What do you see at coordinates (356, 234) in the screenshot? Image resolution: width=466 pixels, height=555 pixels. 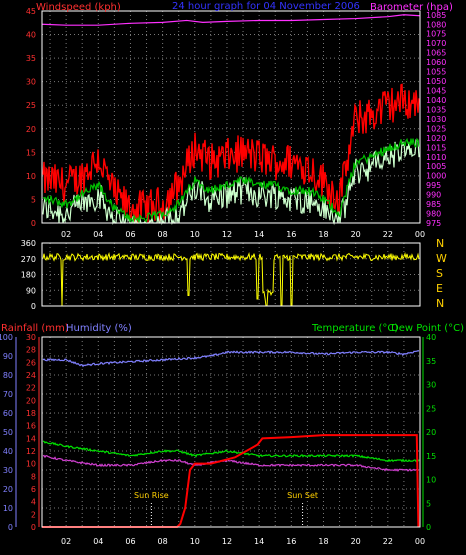 I see `wind-x-tick-label: 20` at bounding box center [356, 234].